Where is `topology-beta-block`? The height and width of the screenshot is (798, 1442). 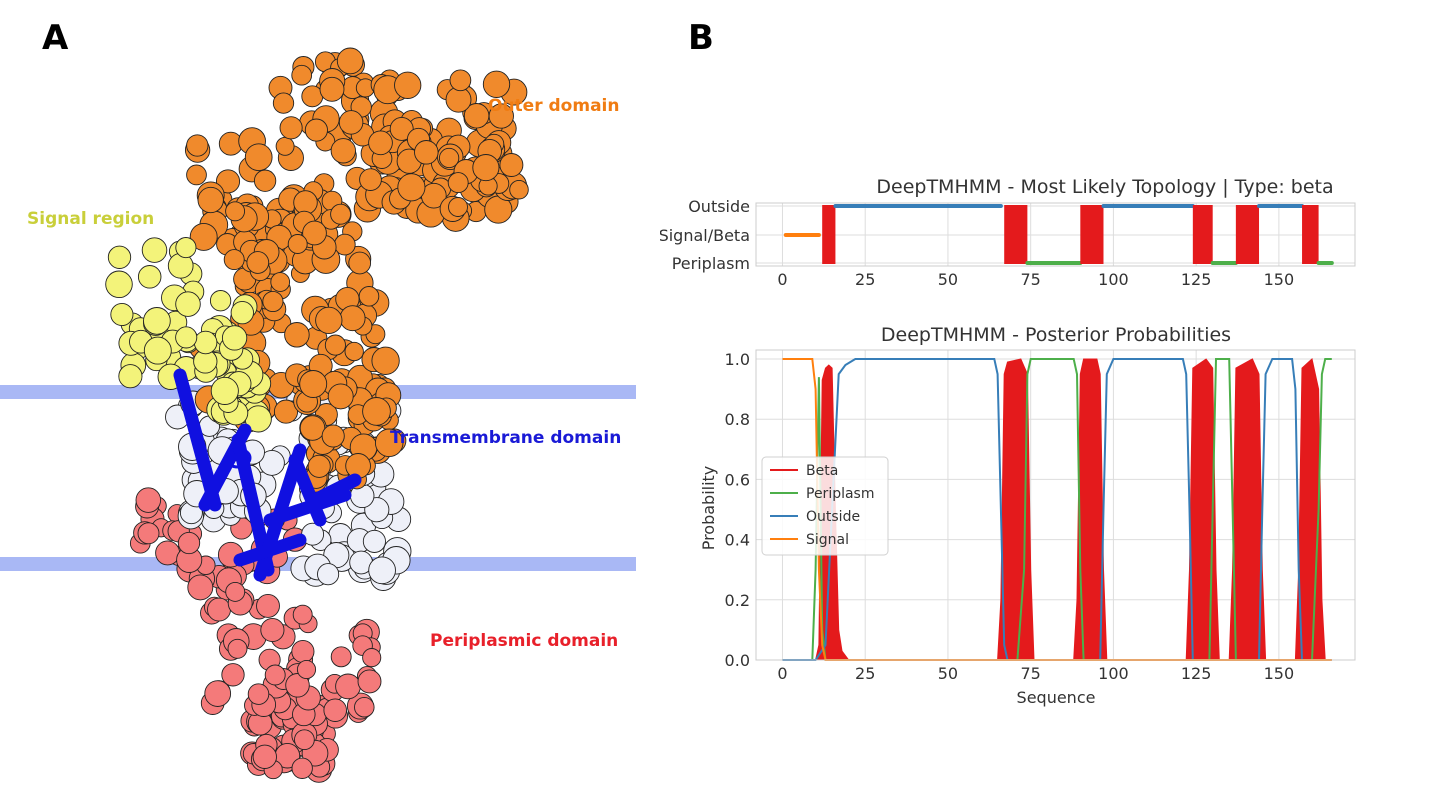 topology-beta-block is located at coordinates (1310, 234).